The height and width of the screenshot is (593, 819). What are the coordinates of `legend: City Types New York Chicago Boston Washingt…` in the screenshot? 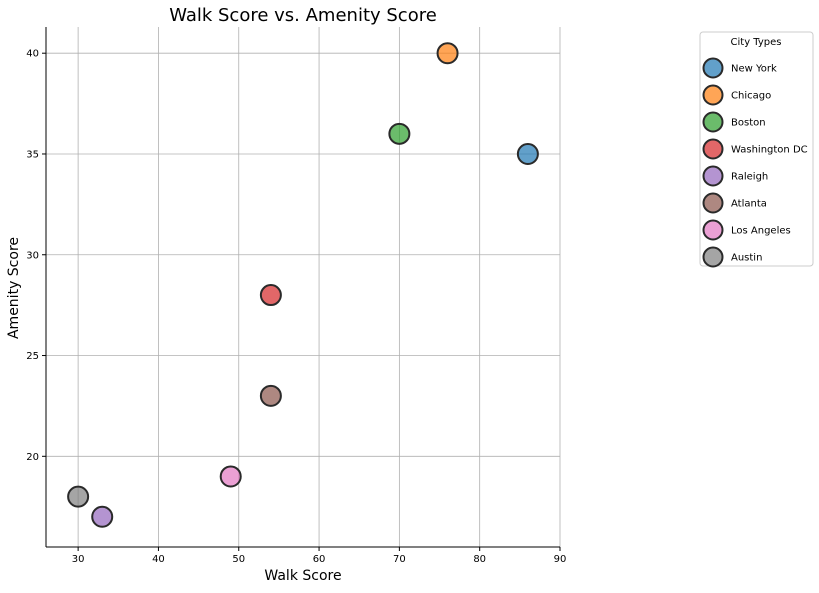 It's located at (756, 149).